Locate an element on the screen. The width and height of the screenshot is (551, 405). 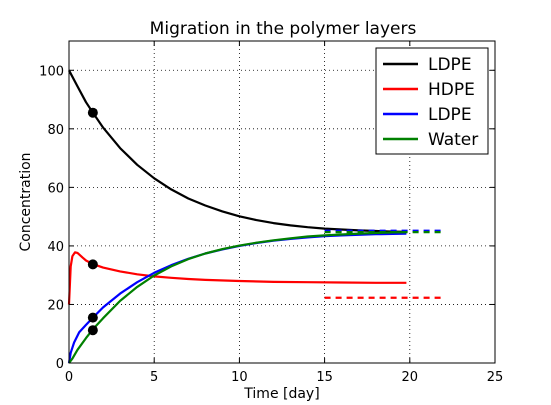
legend-label-0: LDPE is located at coordinates (450, 65).